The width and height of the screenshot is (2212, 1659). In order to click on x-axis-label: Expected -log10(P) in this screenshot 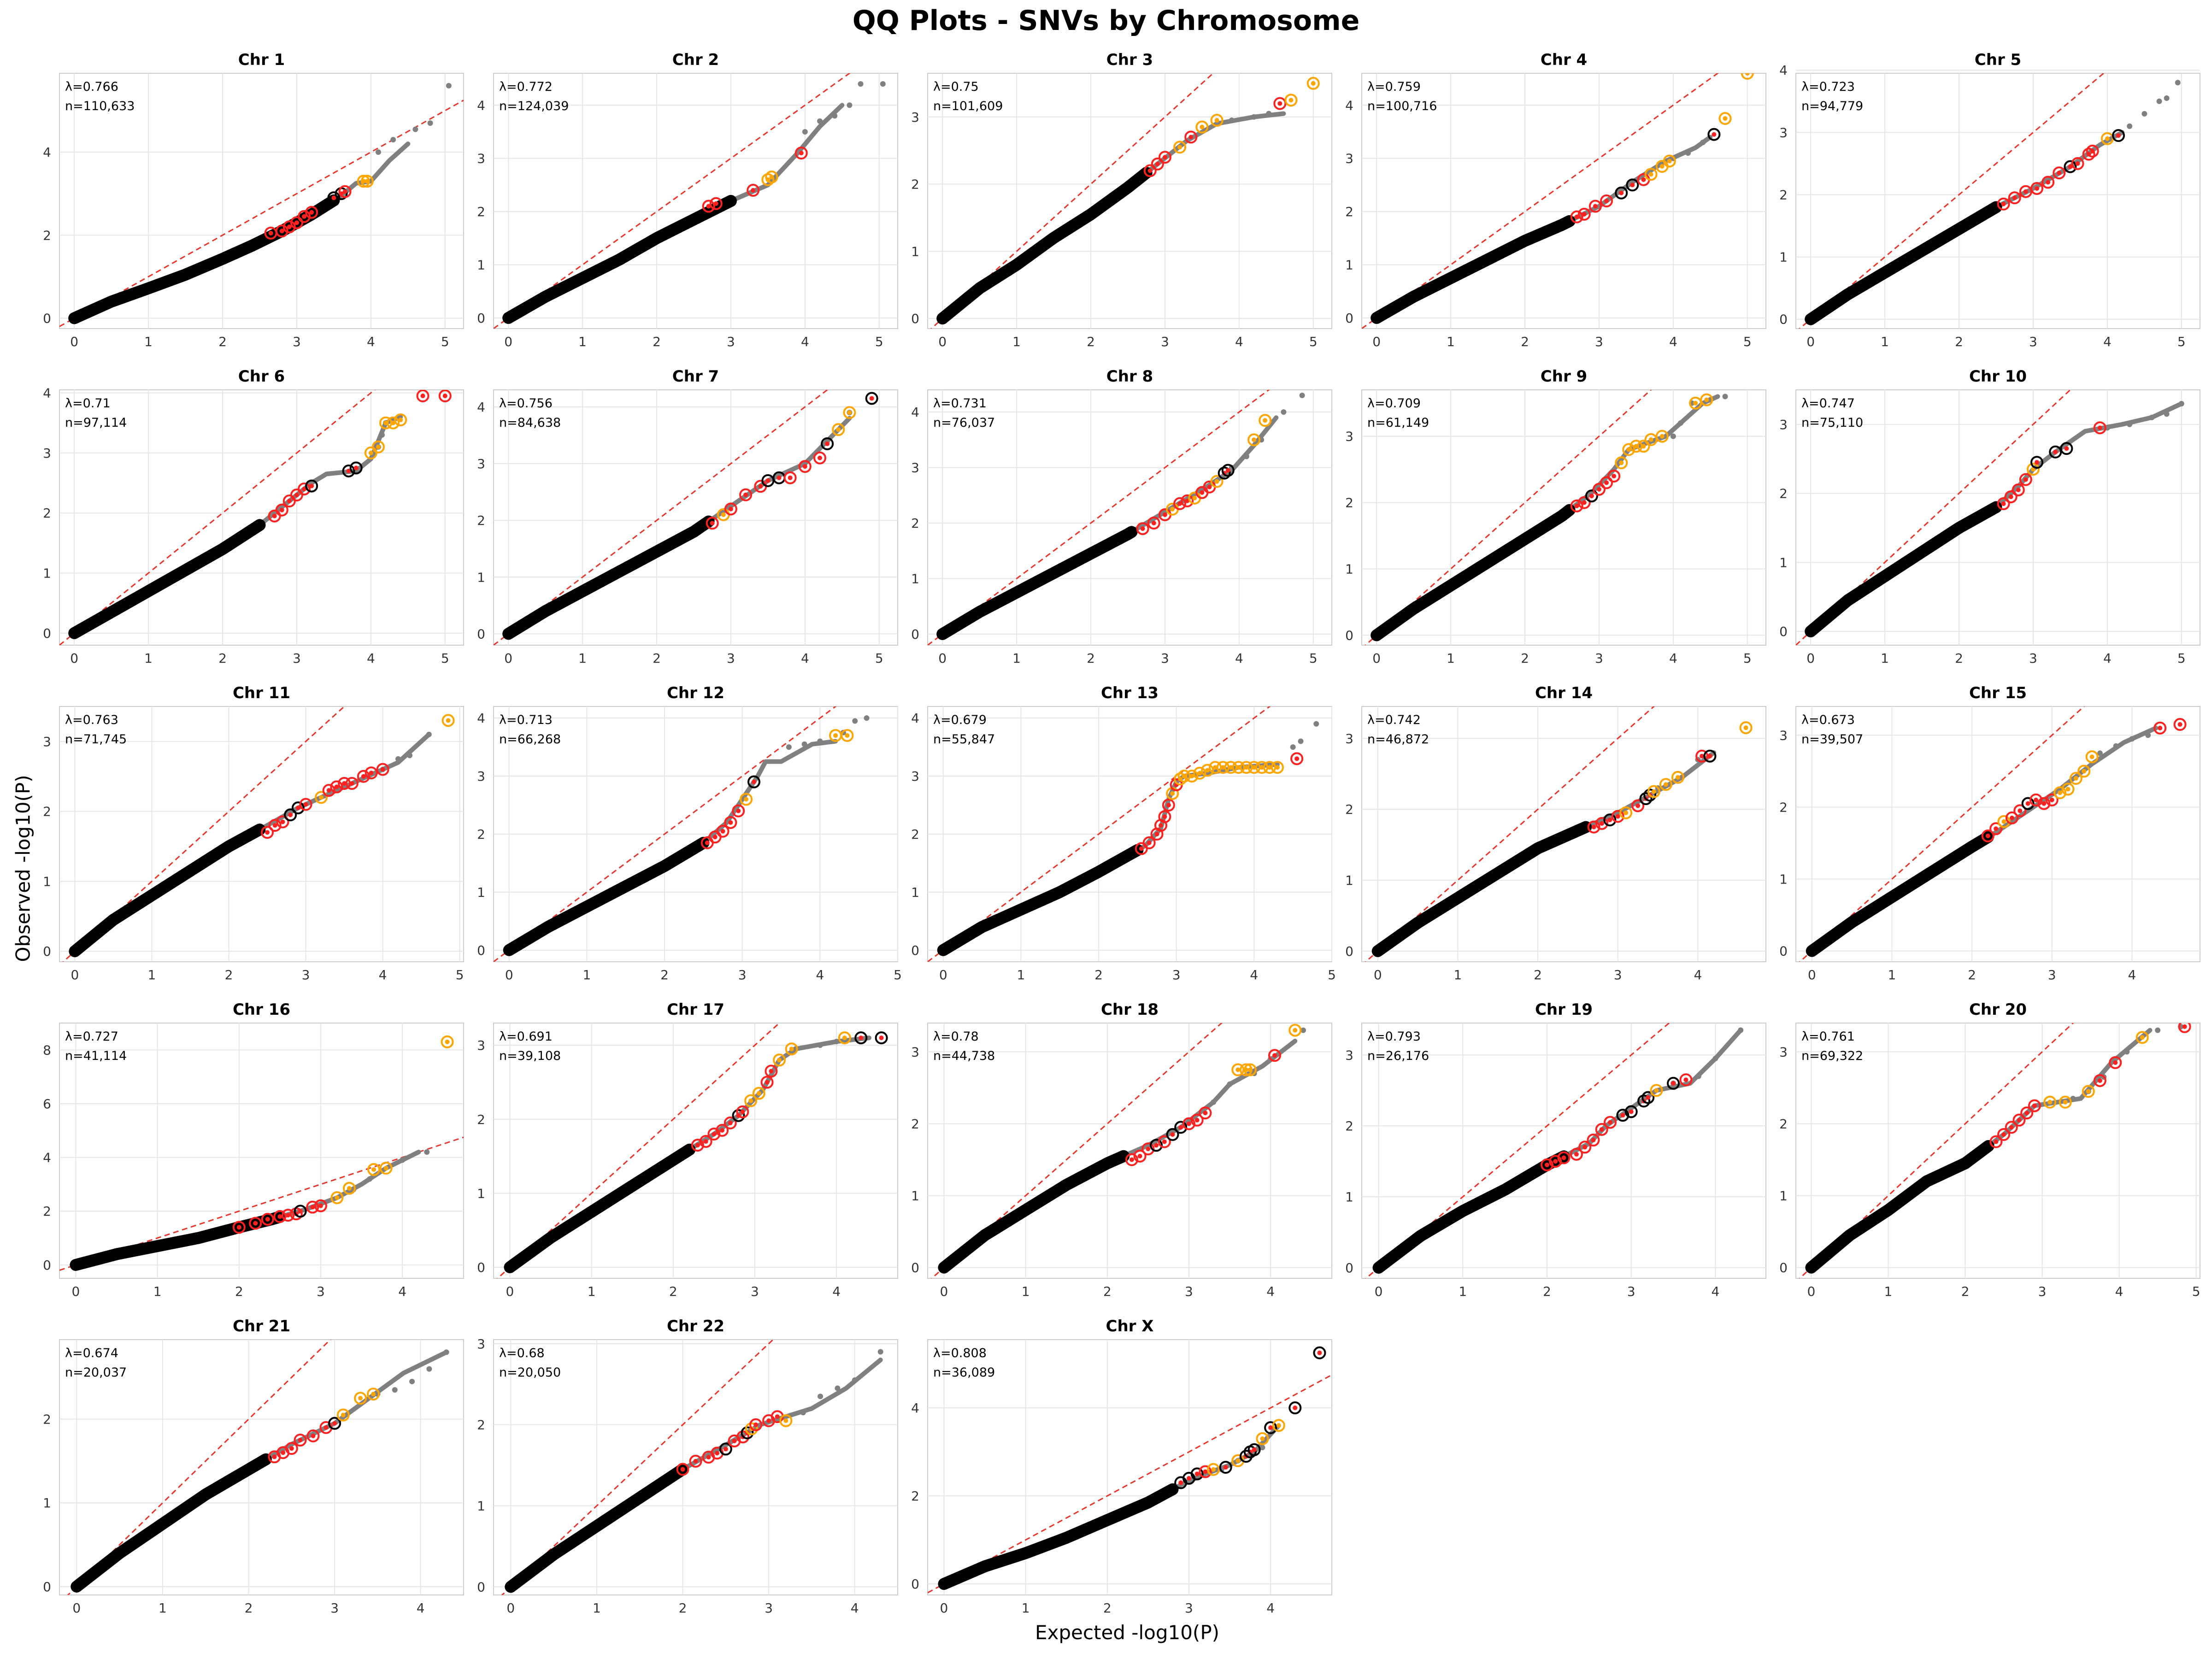, I will do `click(1127, 1632)`.